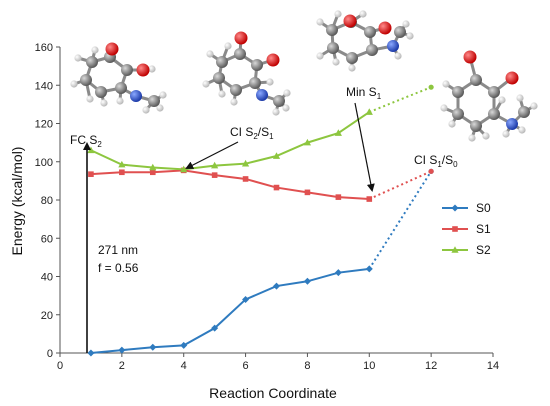 Image resolution: width=550 pixels, height=406 pixels. Describe the element at coordinates (99, 144) in the screenshot. I see `fc-sub: 2` at that location.